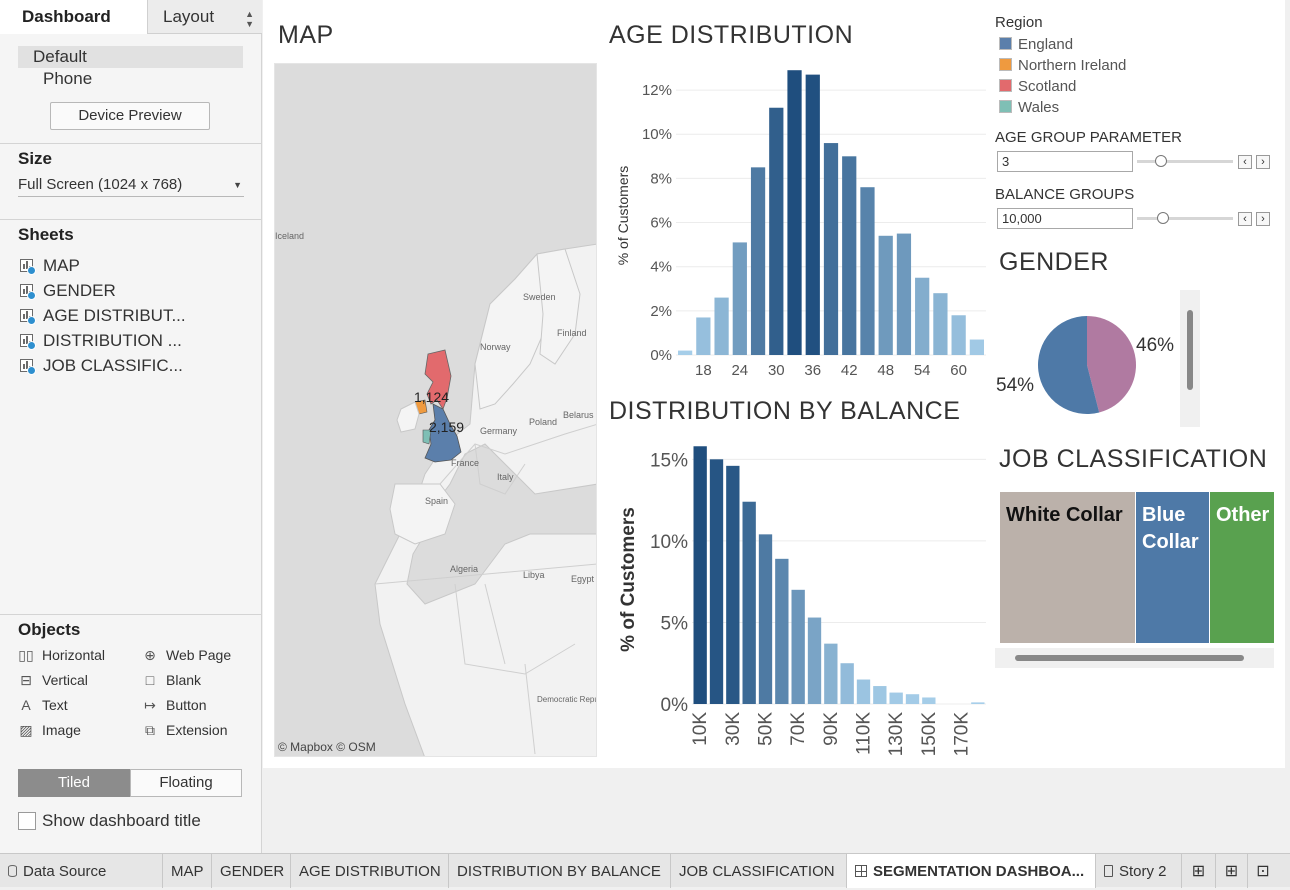 This screenshot has height=890, width=1290. What do you see at coordinates (499, 431) in the screenshot?
I see `map-country-label: Germany` at bounding box center [499, 431].